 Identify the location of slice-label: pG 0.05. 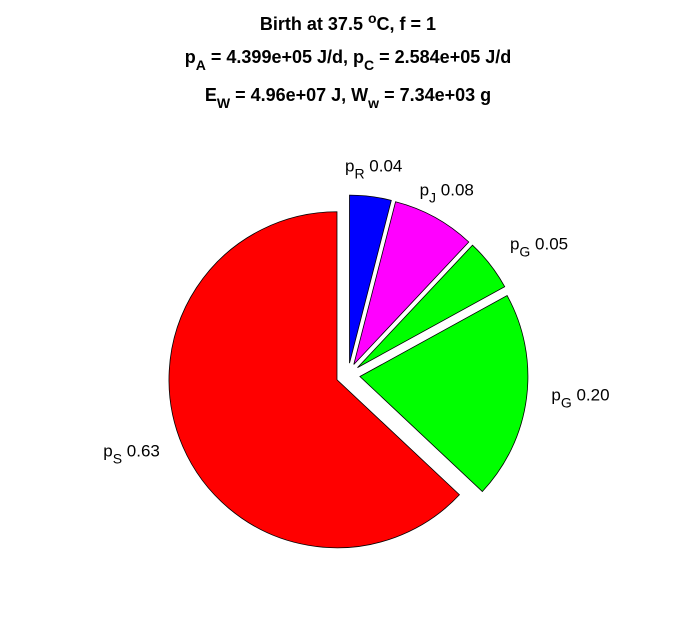
(539, 246).